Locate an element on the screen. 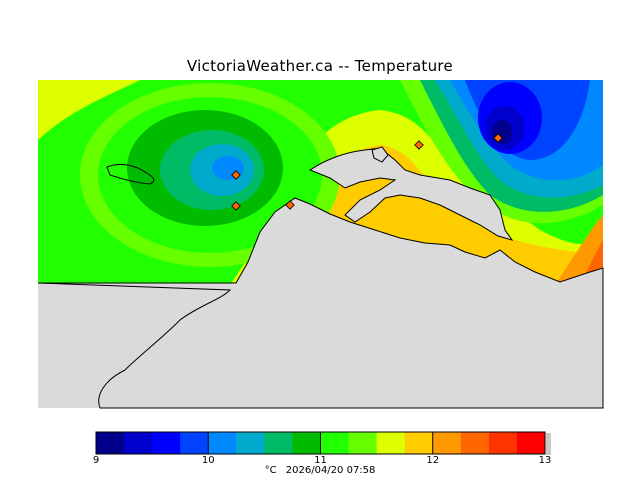 The image size is (640, 480). timestamp: 2026/04/20 07:58 is located at coordinates (330, 470).